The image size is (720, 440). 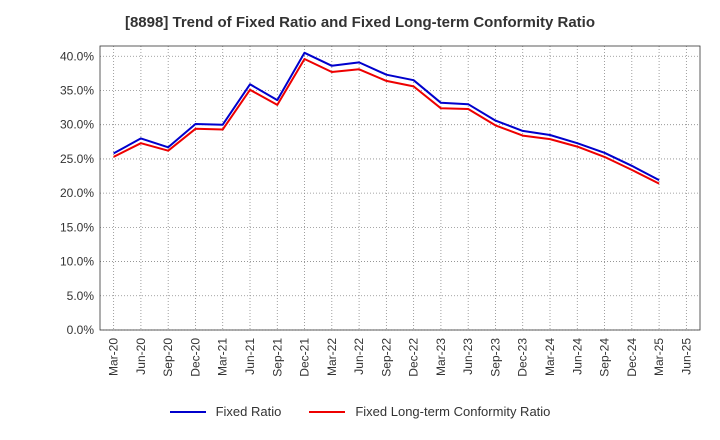 I want to click on x-tick-label: Mar-20, so click(x=114, y=357).